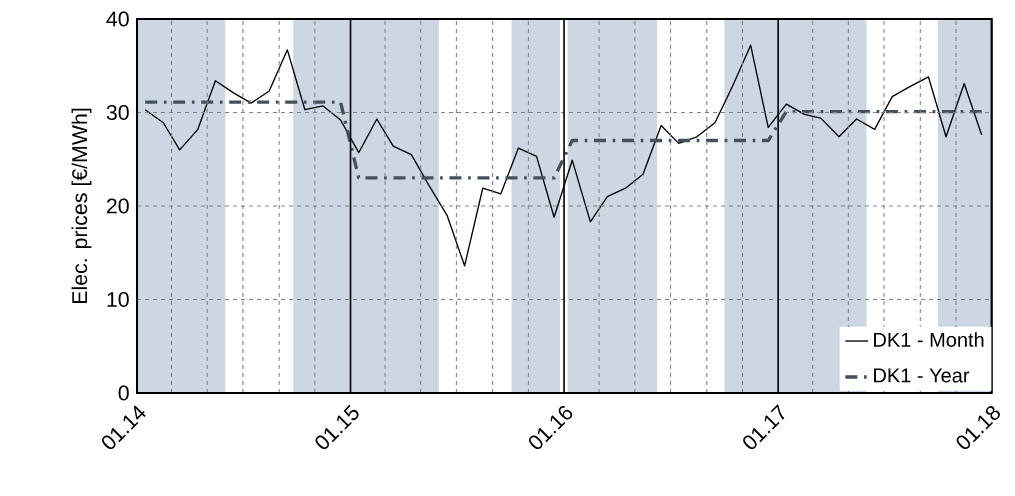  Describe the element at coordinates (929, 339) in the screenshot. I see `legend-label: DK1 - Month` at that location.